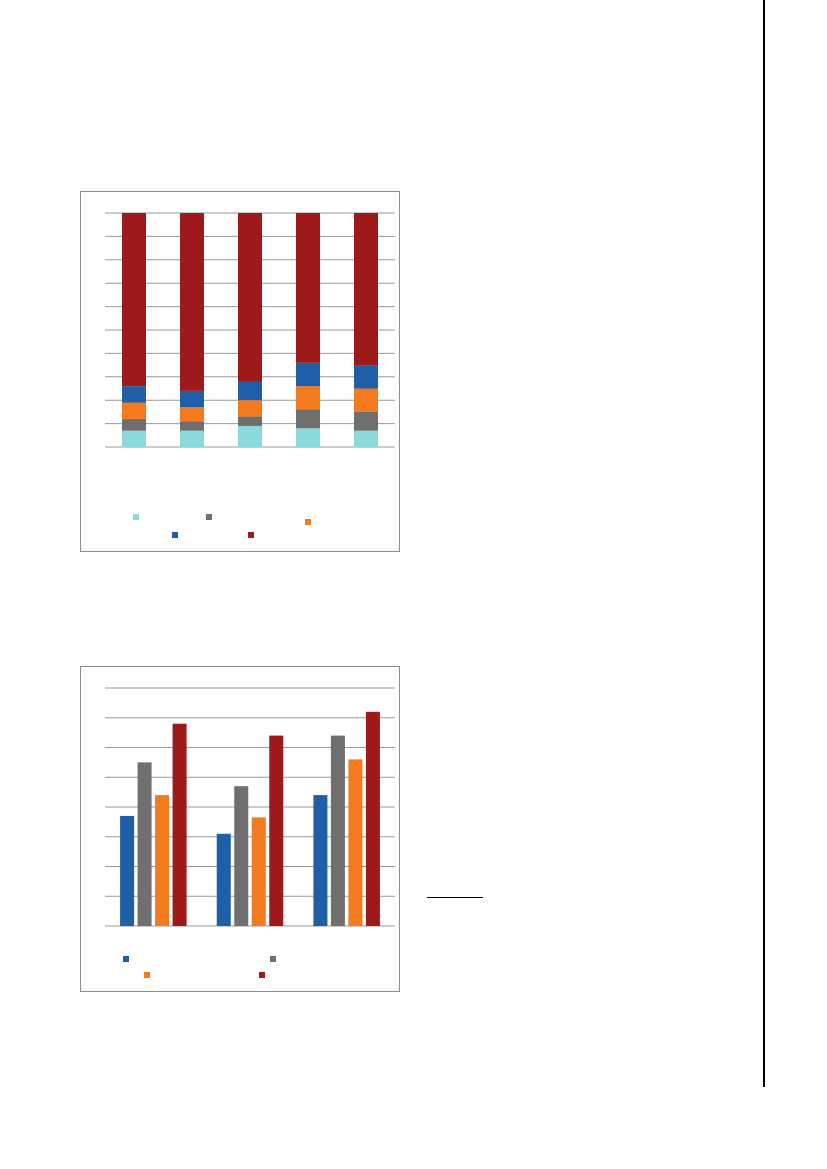  I want to click on grouped-bar-chart, so click(240, 829).